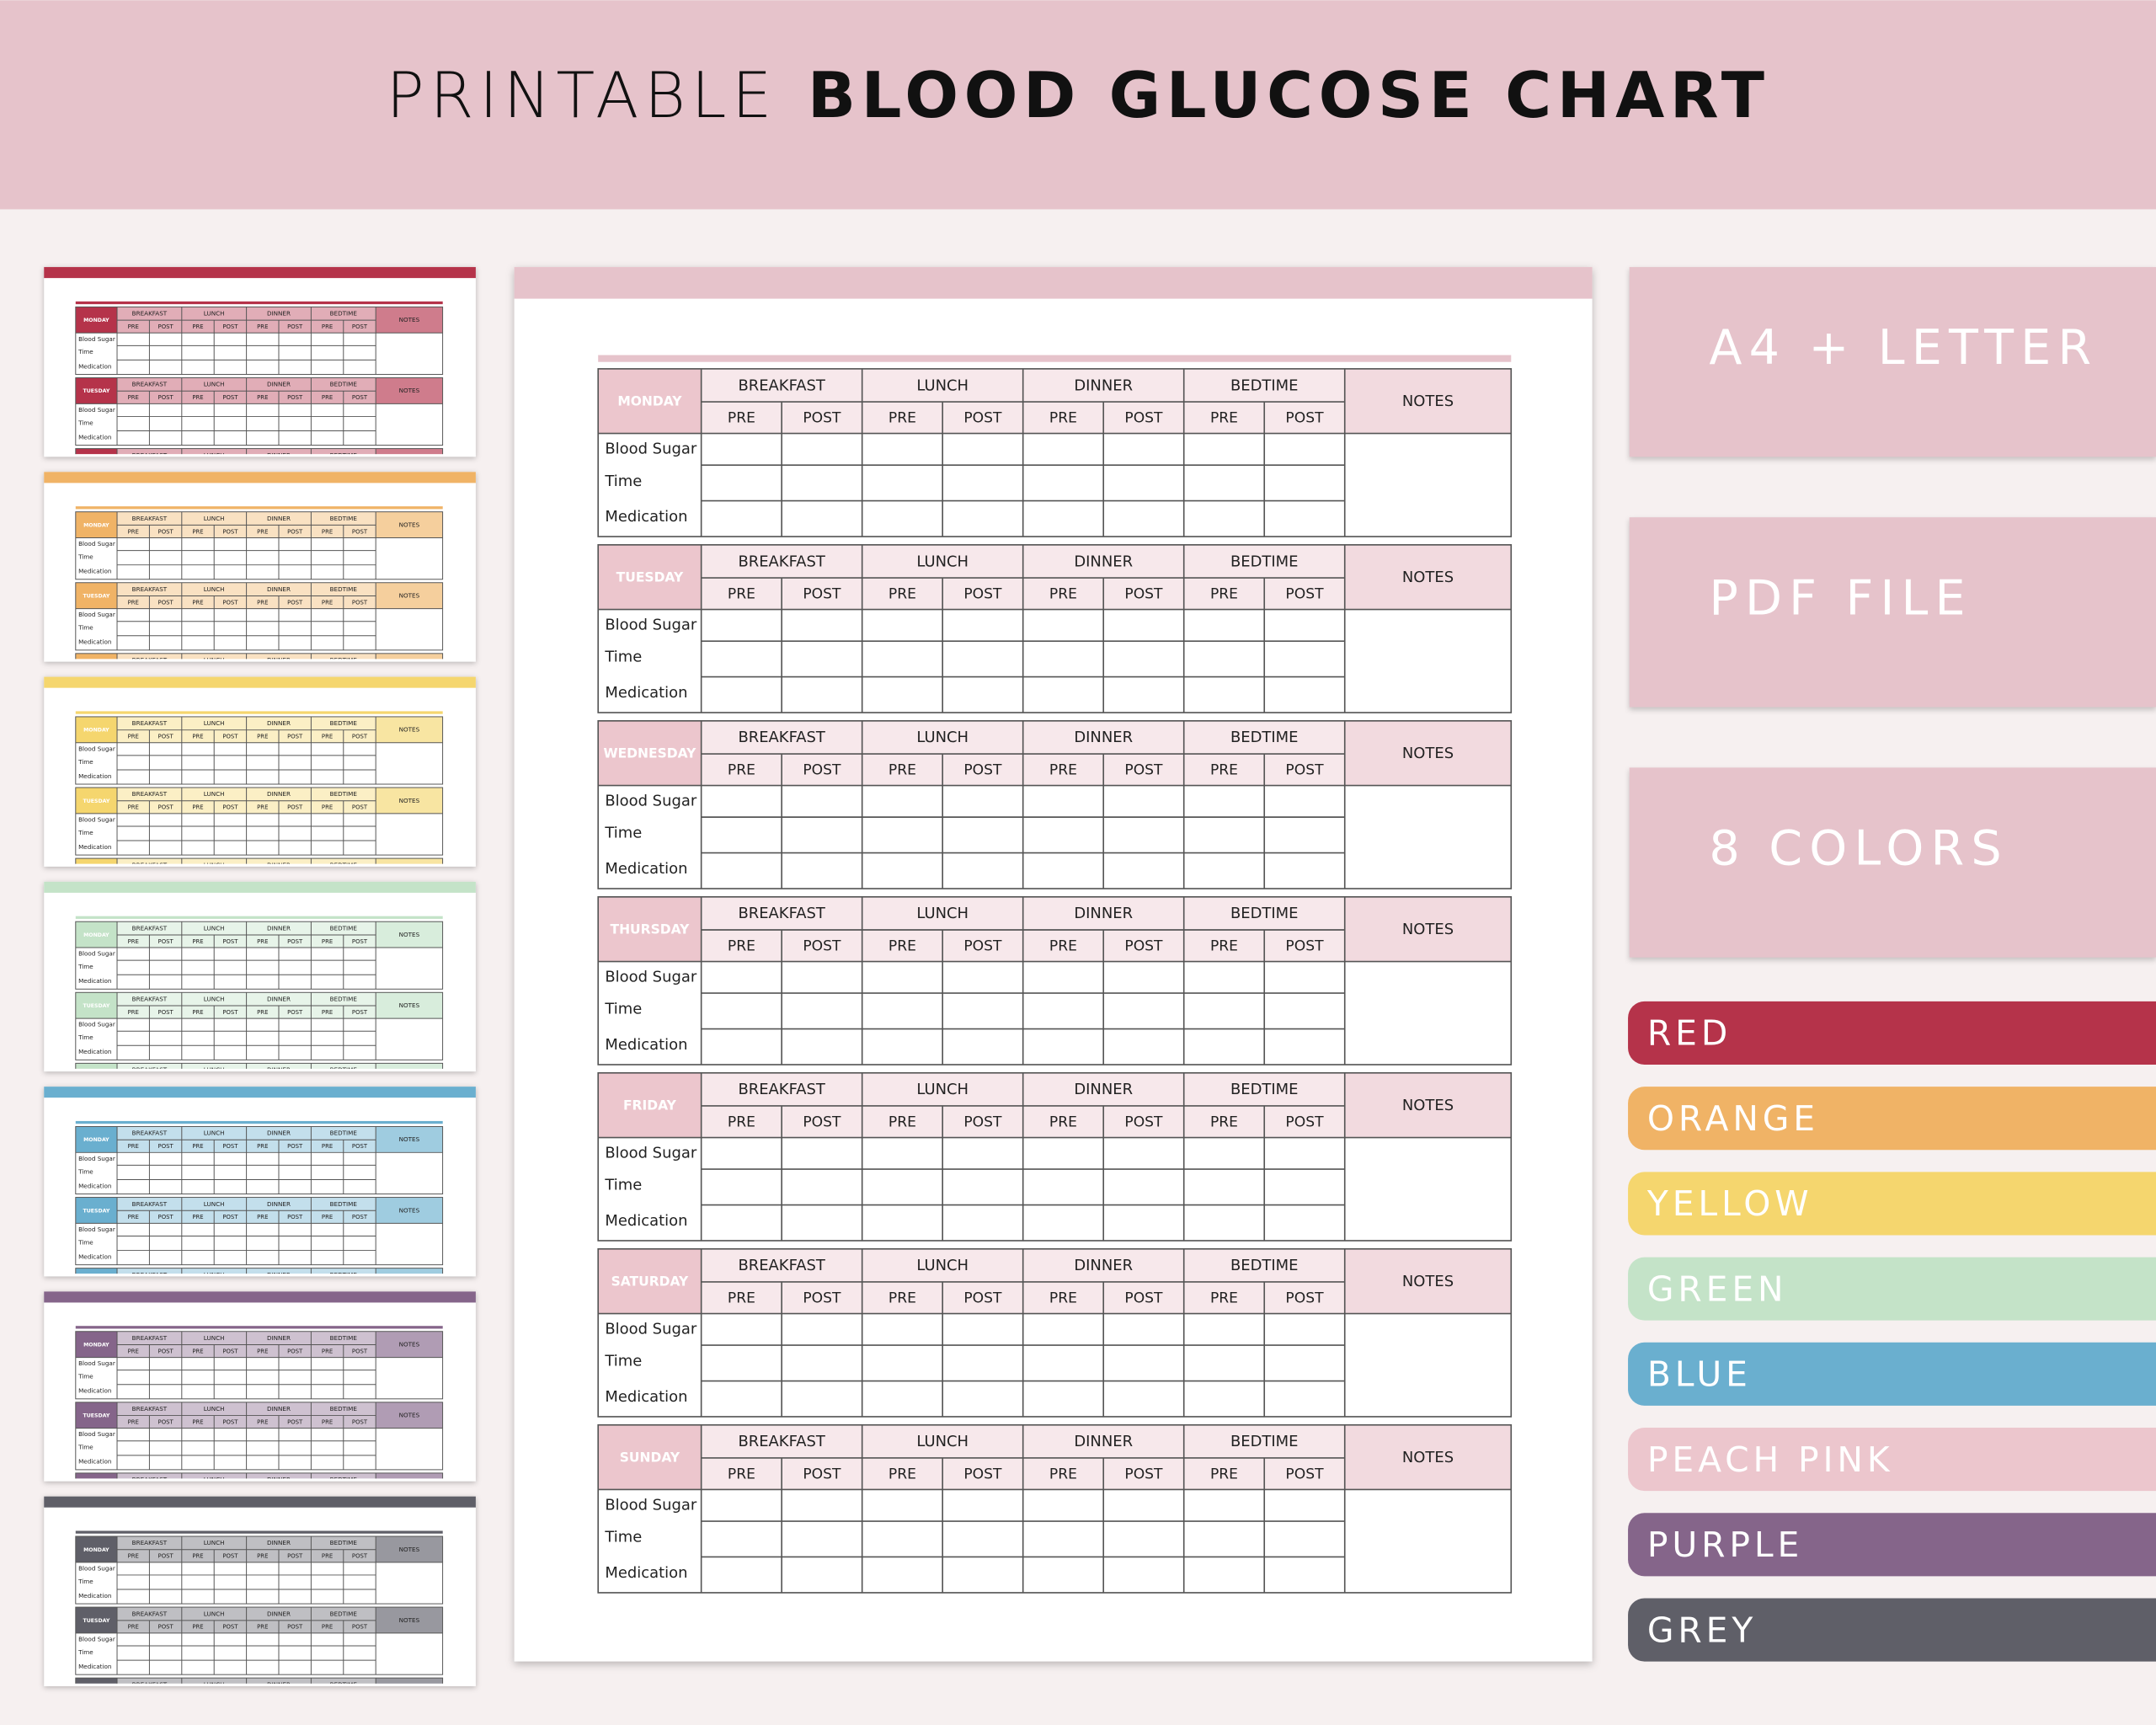 The height and width of the screenshot is (1725, 2156). Describe the element at coordinates (96, 391) in the screenshot. I see `day-label: TUESDAY` at that location.